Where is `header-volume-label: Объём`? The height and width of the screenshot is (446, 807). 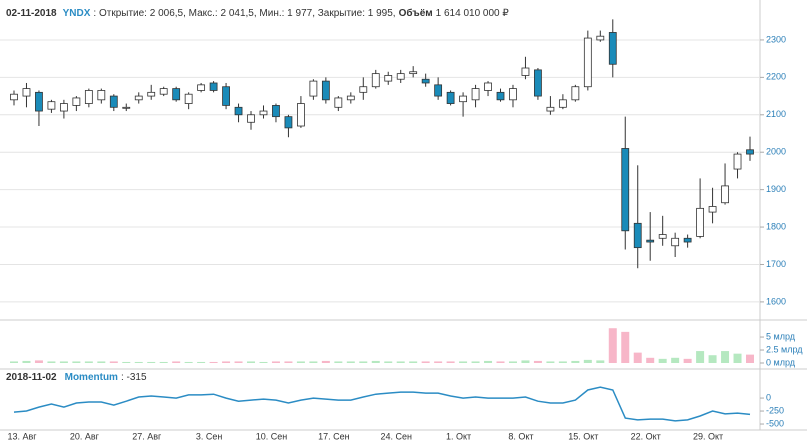
header-volume-label: Объём is located at coordinates (416, 13).